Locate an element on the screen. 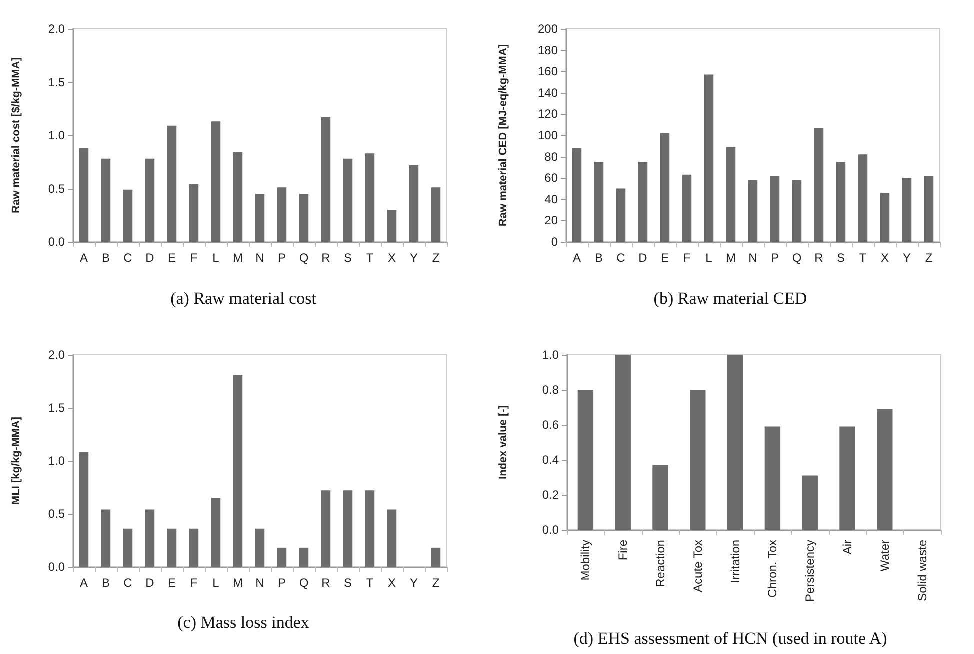  x-tick-label: Air is located at coordinates (847, 547).